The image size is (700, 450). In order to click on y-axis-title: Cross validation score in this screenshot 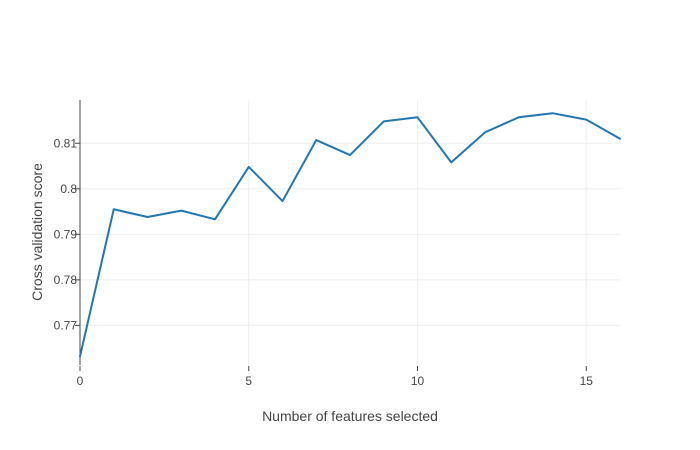, I will do `click(37, 232)`.